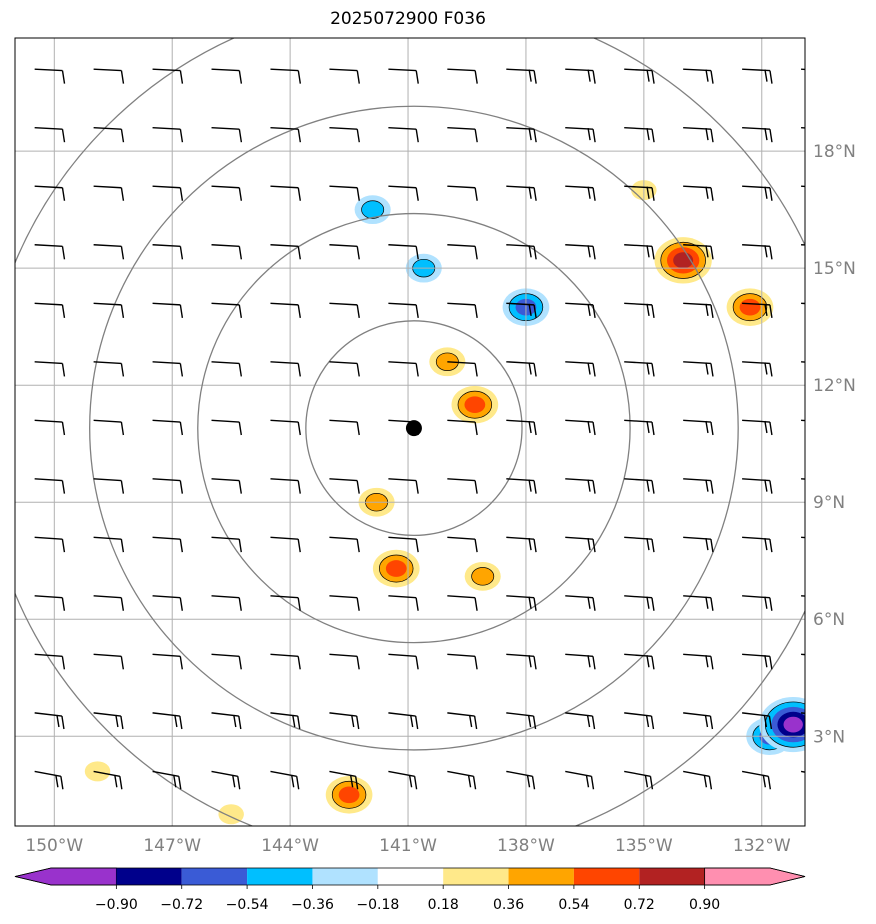  What do you see at coordinates (408, 846) in the screenshot?
I see `longitude-tick-label: 141°W` at bounding box center [408, 846].